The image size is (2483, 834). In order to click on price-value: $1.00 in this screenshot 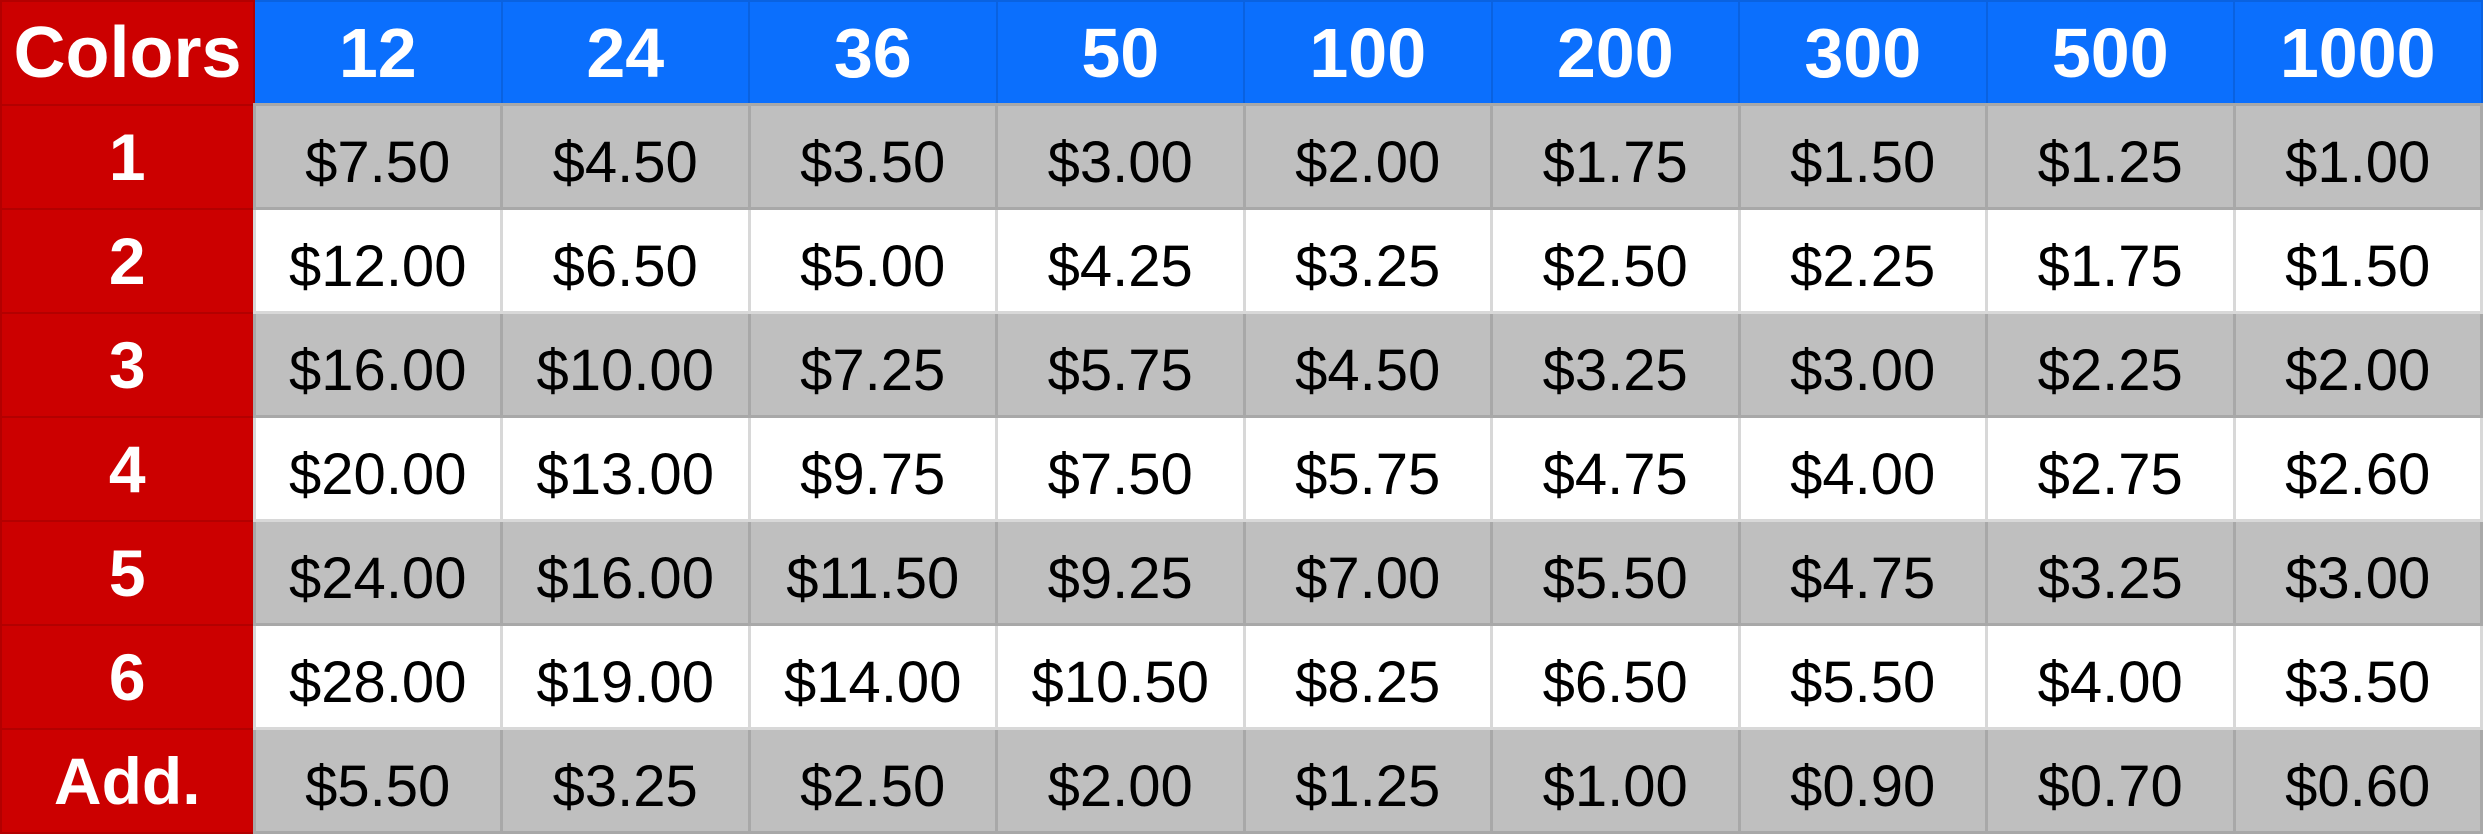, I will do `click(1615, 786)`.